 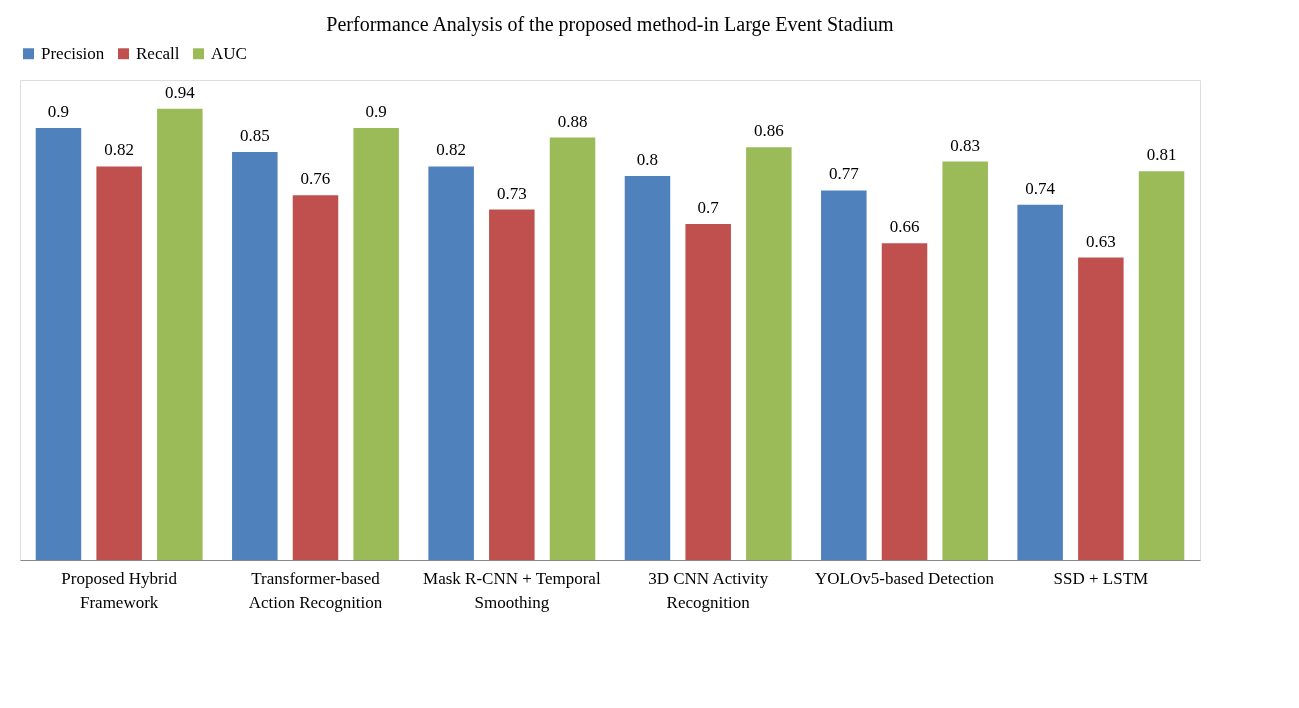 I want to click on data-label: 0.8, so click(x=647, y=159).